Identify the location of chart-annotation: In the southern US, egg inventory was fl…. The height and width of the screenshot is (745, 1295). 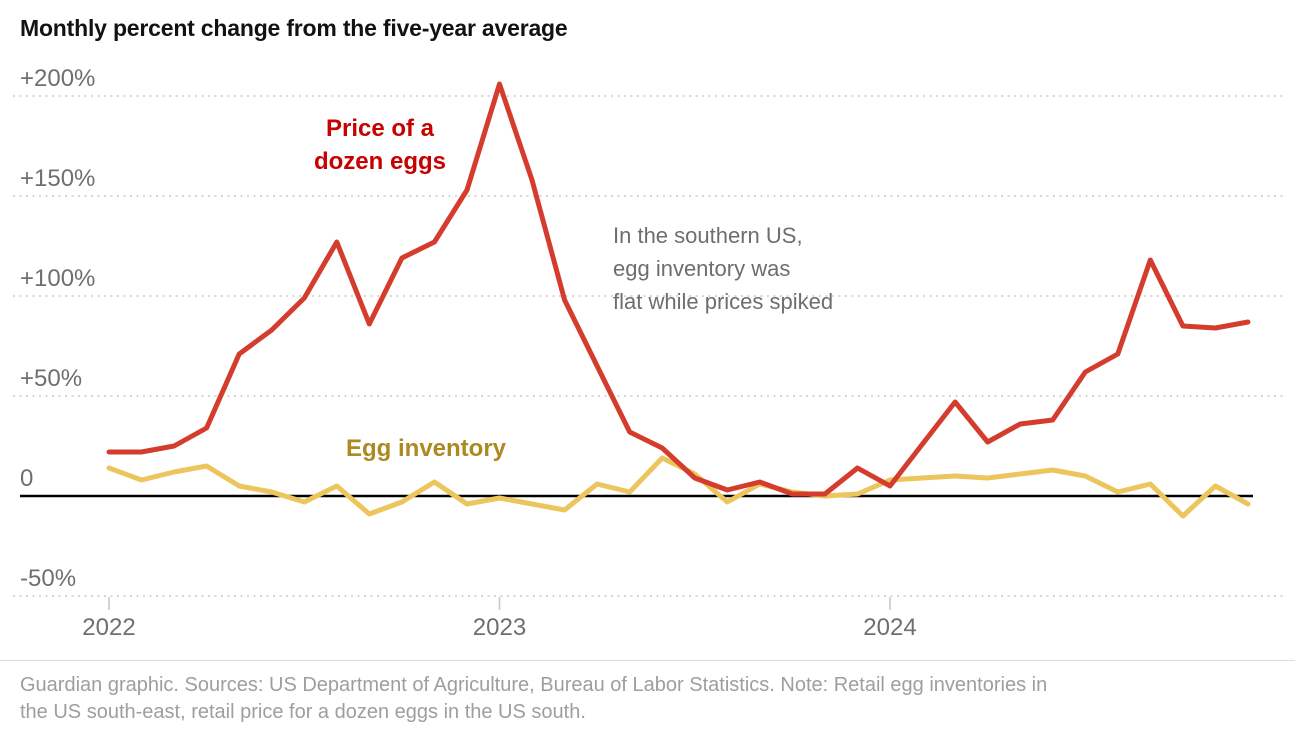
(723, 268).